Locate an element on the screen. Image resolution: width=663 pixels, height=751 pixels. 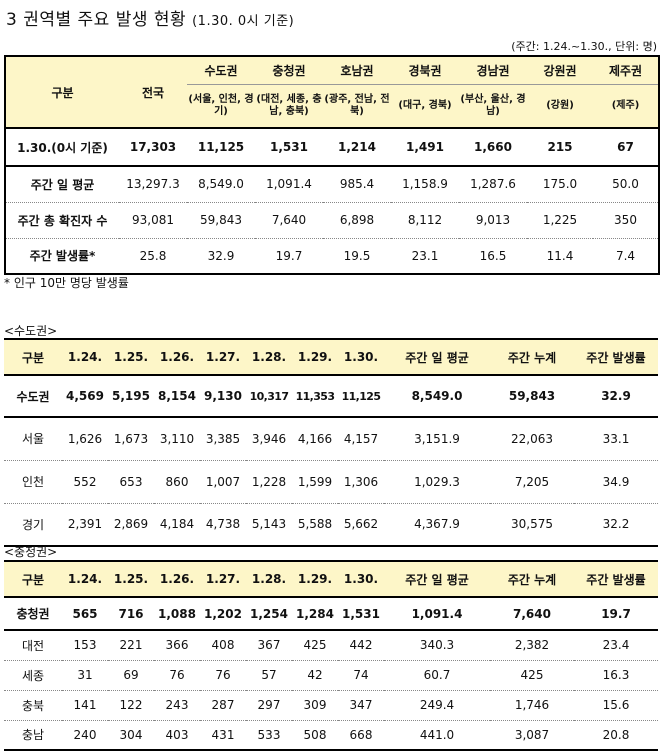
chungcheong-cell: 122 is located at coordinates (131, 705).